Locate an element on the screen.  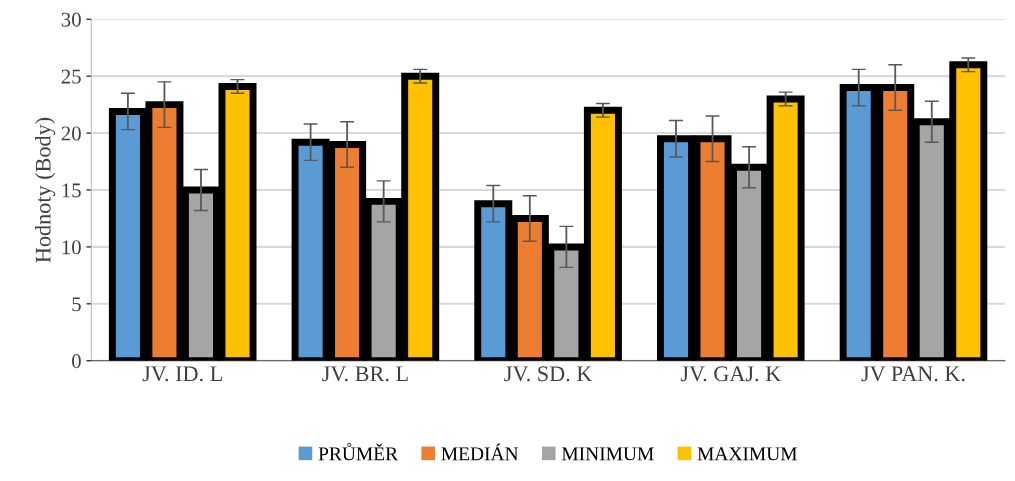
y-tick-label: 5 is located at coordinates (76, 304).